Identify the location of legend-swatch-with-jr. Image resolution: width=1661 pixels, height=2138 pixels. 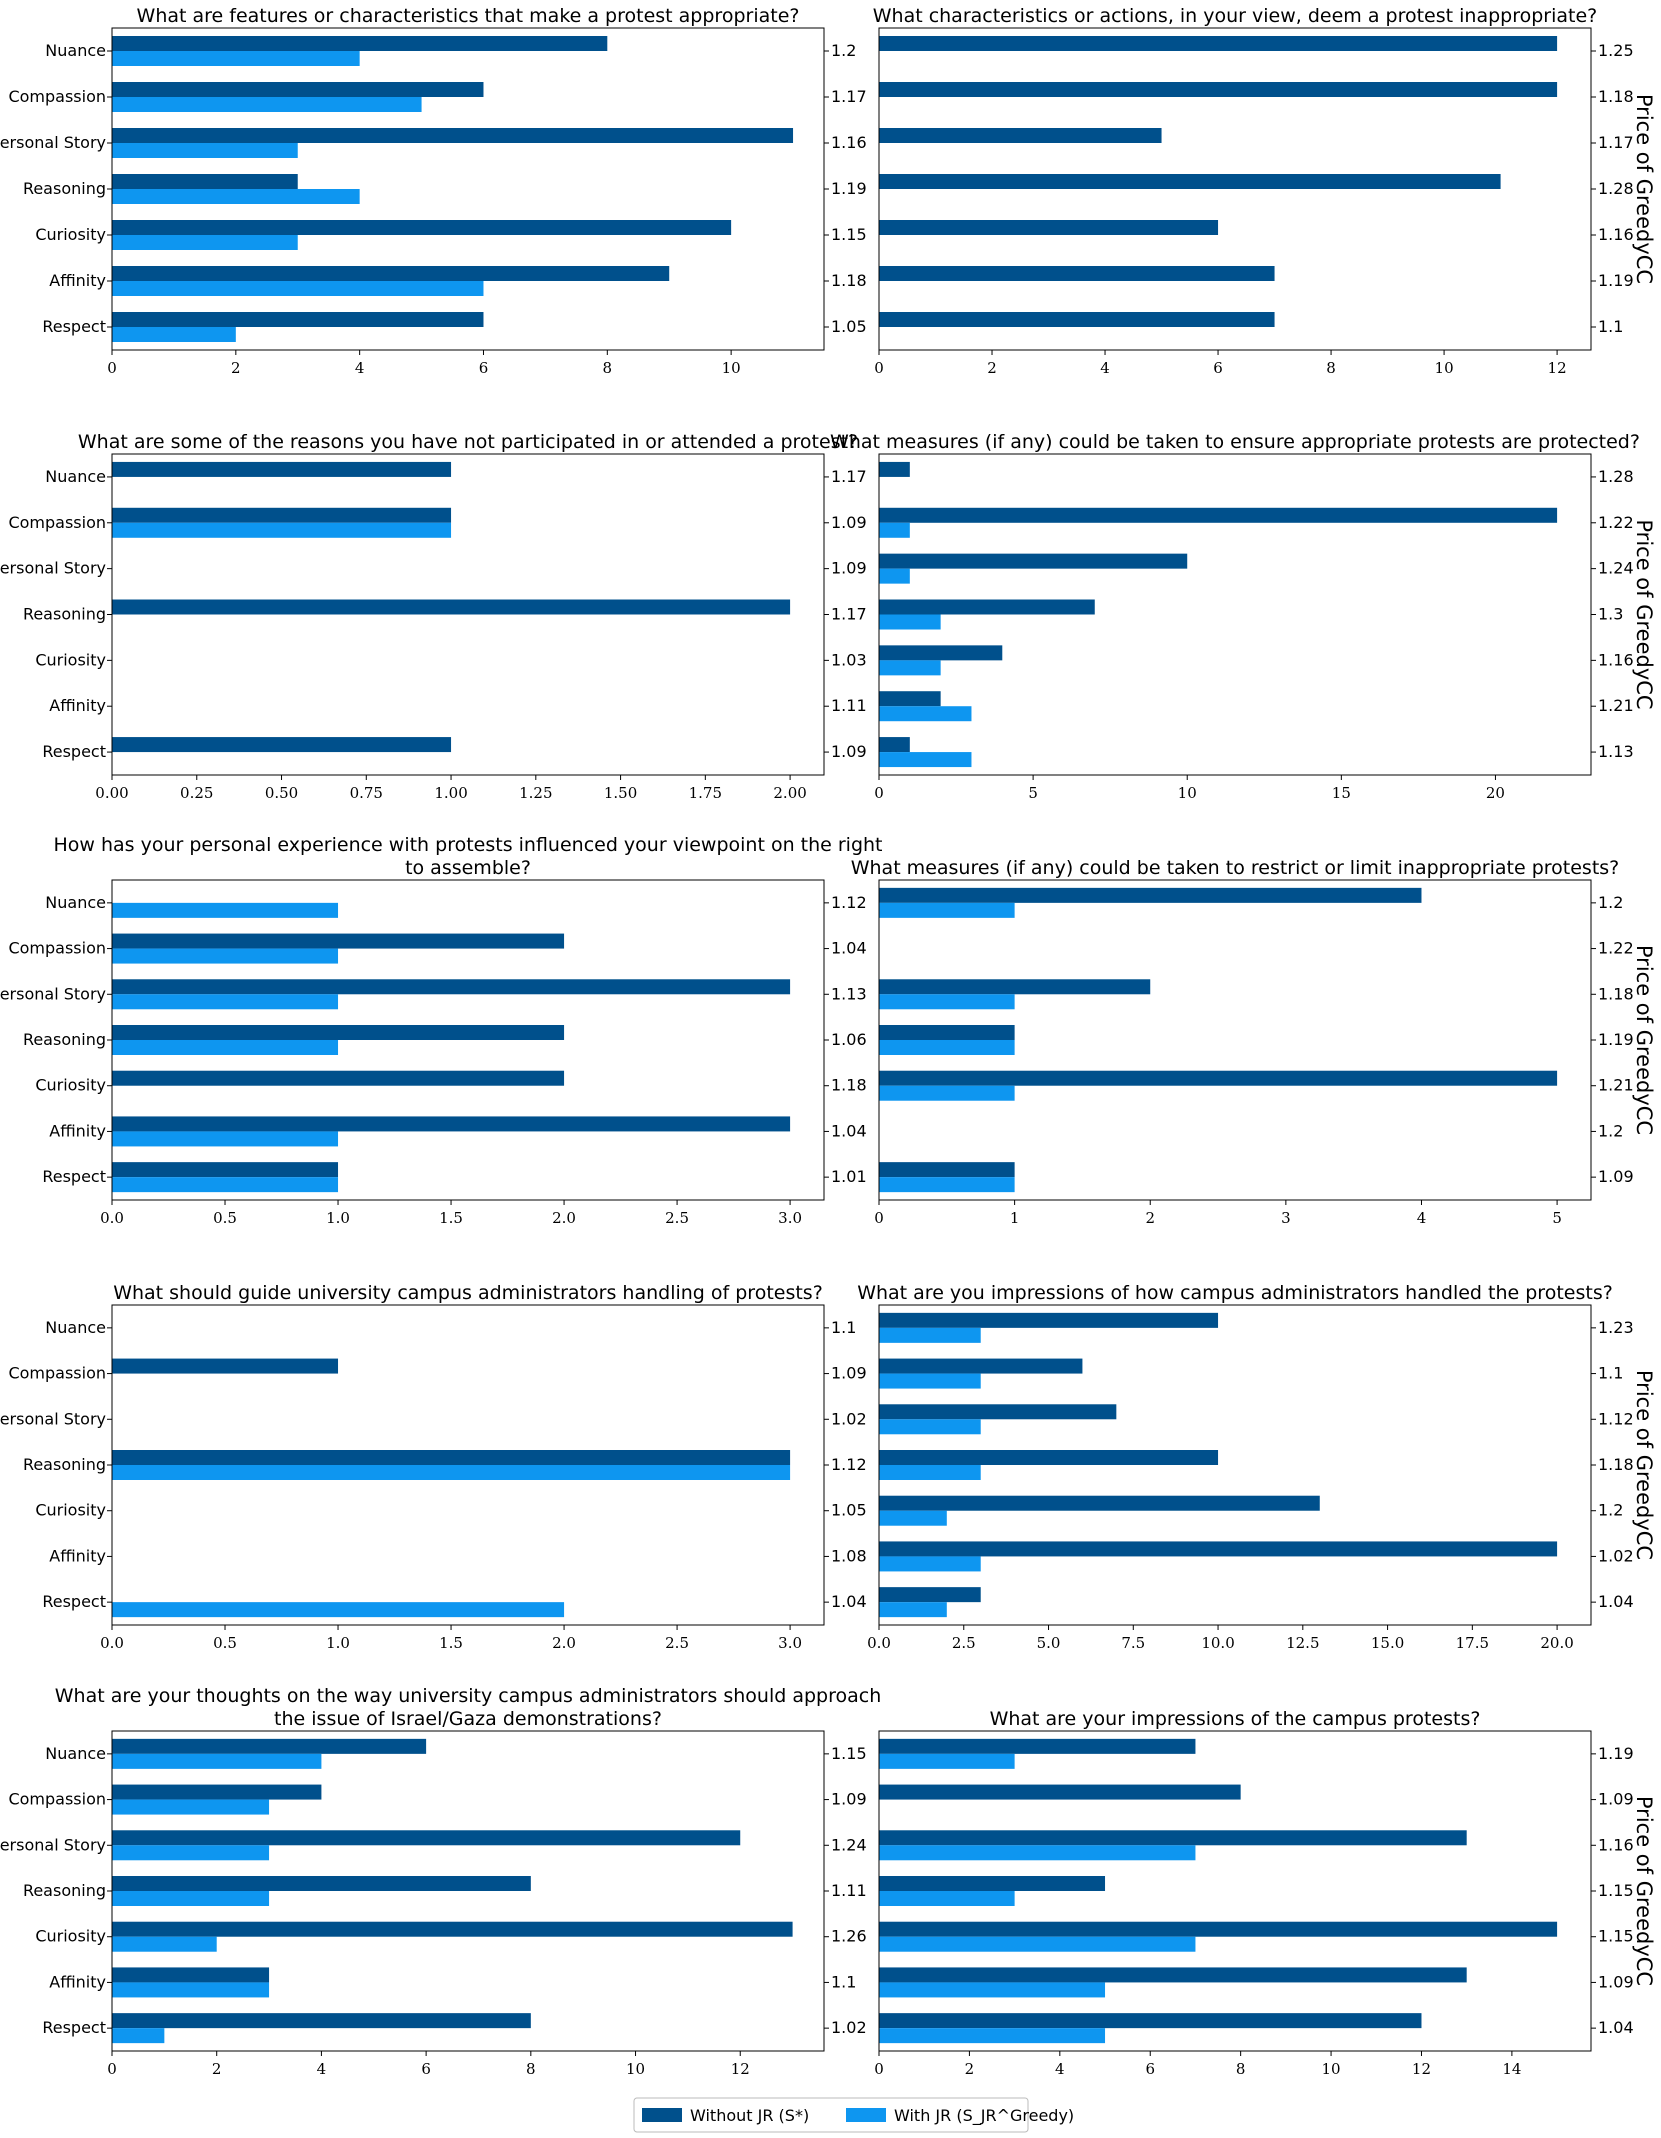
(866, 2115).